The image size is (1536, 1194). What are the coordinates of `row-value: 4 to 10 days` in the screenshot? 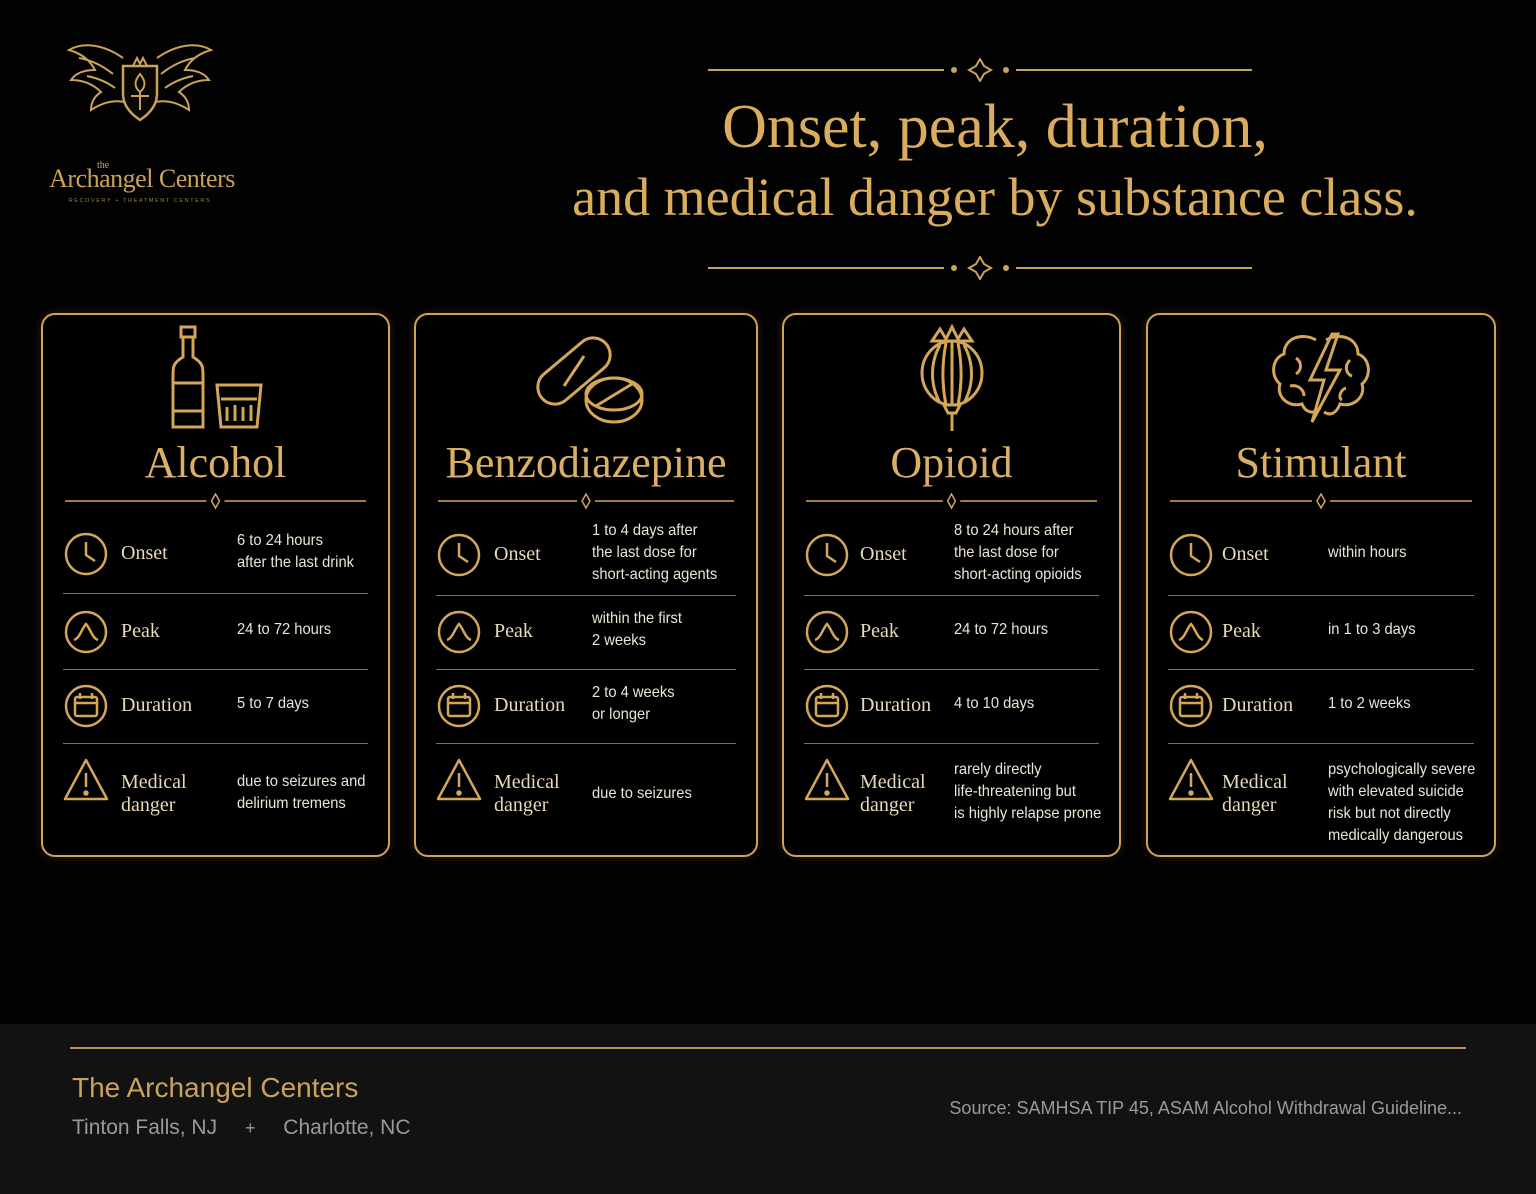 It's located at (994, 704).